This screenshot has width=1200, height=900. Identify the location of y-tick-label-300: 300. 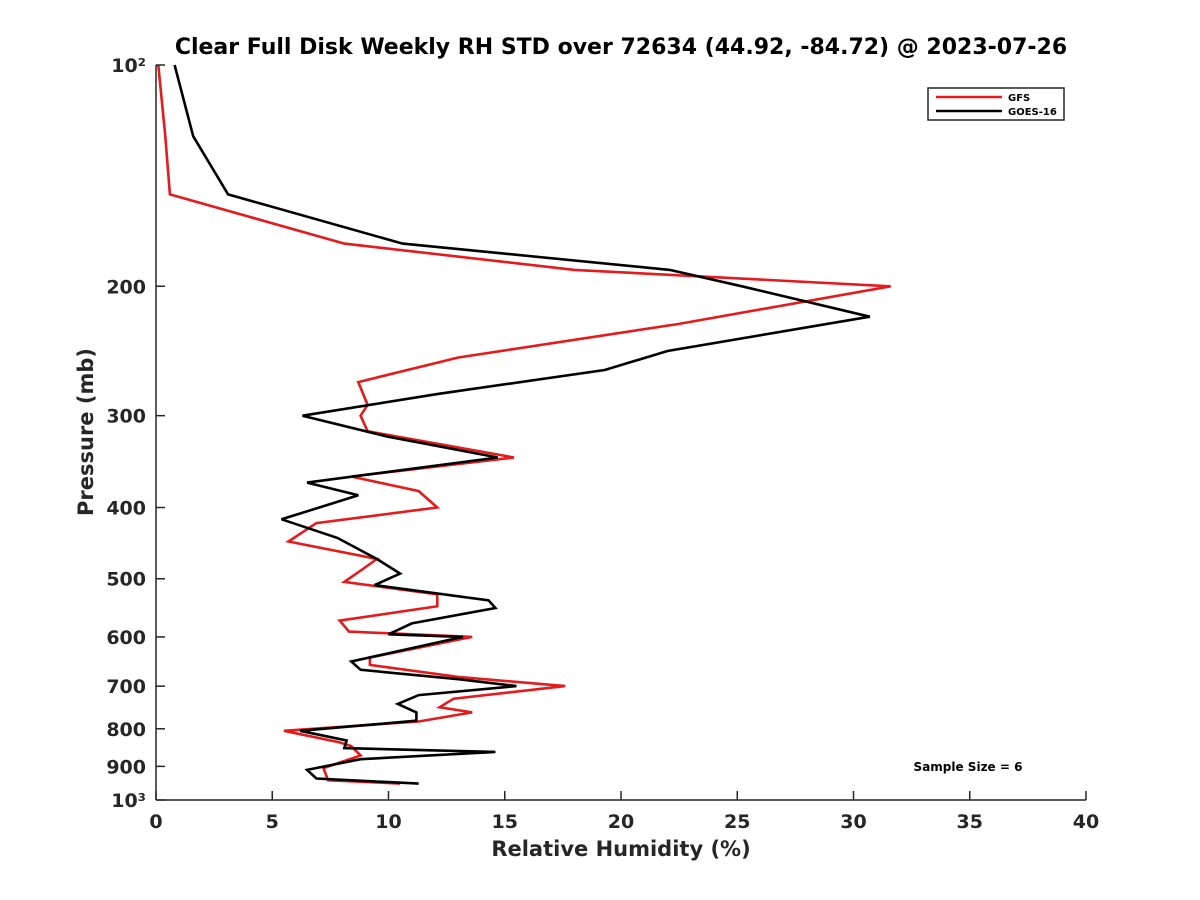
(126, 417).